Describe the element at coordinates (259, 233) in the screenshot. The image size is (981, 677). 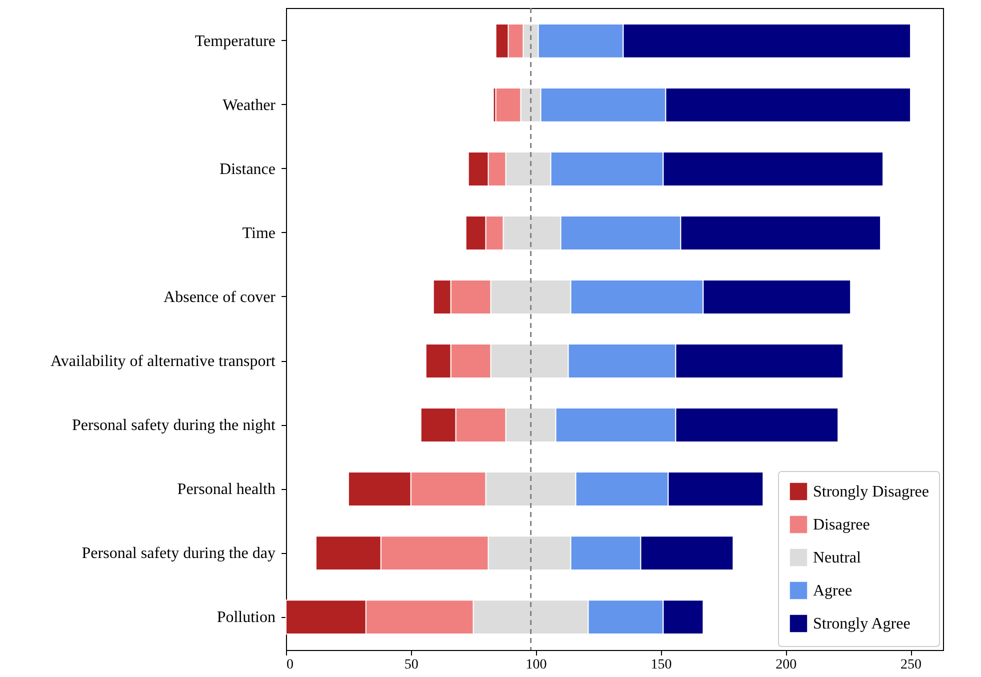
I see `y-tick-label: Time` at that location.